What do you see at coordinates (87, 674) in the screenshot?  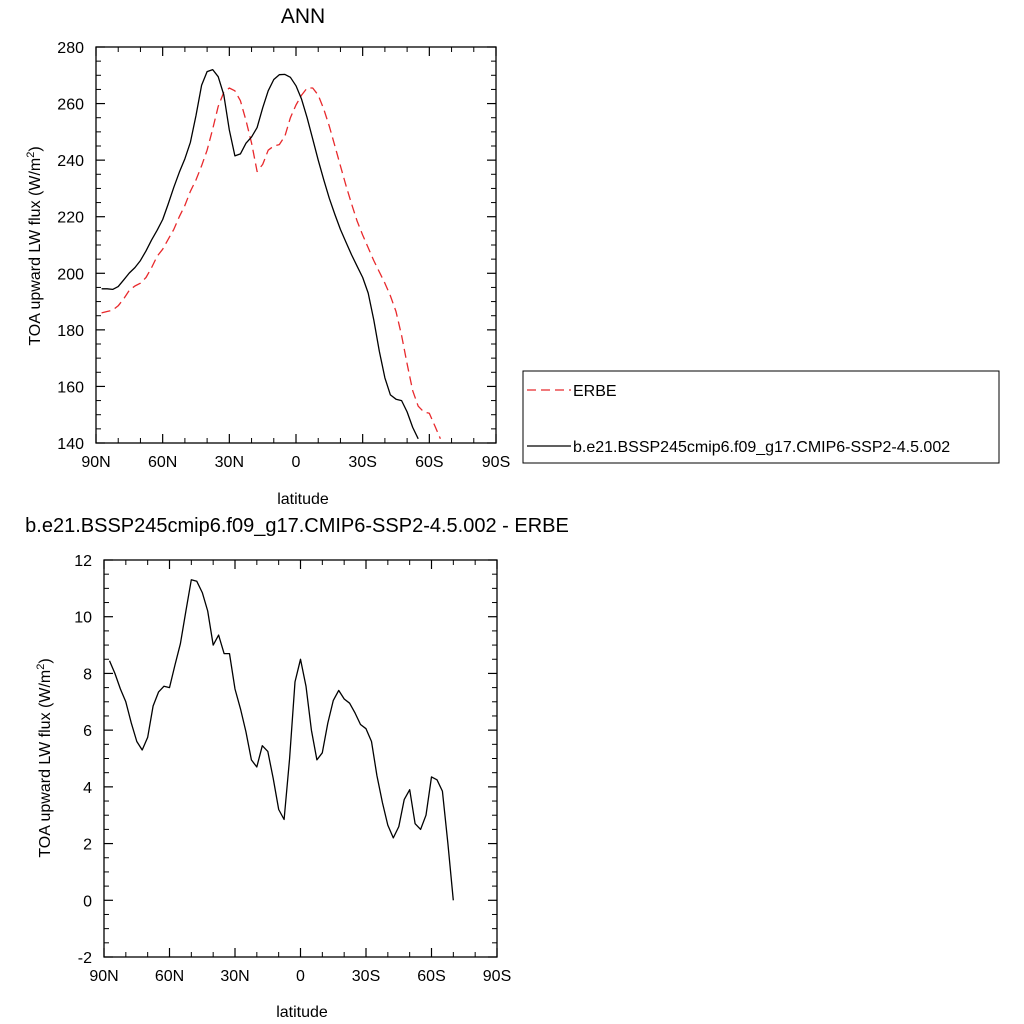 I see `y-tick-label: 8` at bounding box center [87, 674].